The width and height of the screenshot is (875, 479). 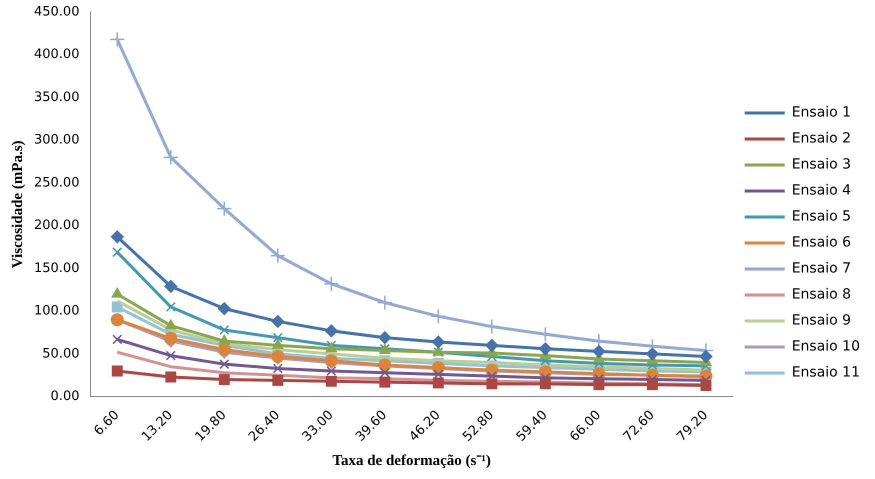 I want to click on legend-label: Ensaio 10, so click(x=826, y=346).